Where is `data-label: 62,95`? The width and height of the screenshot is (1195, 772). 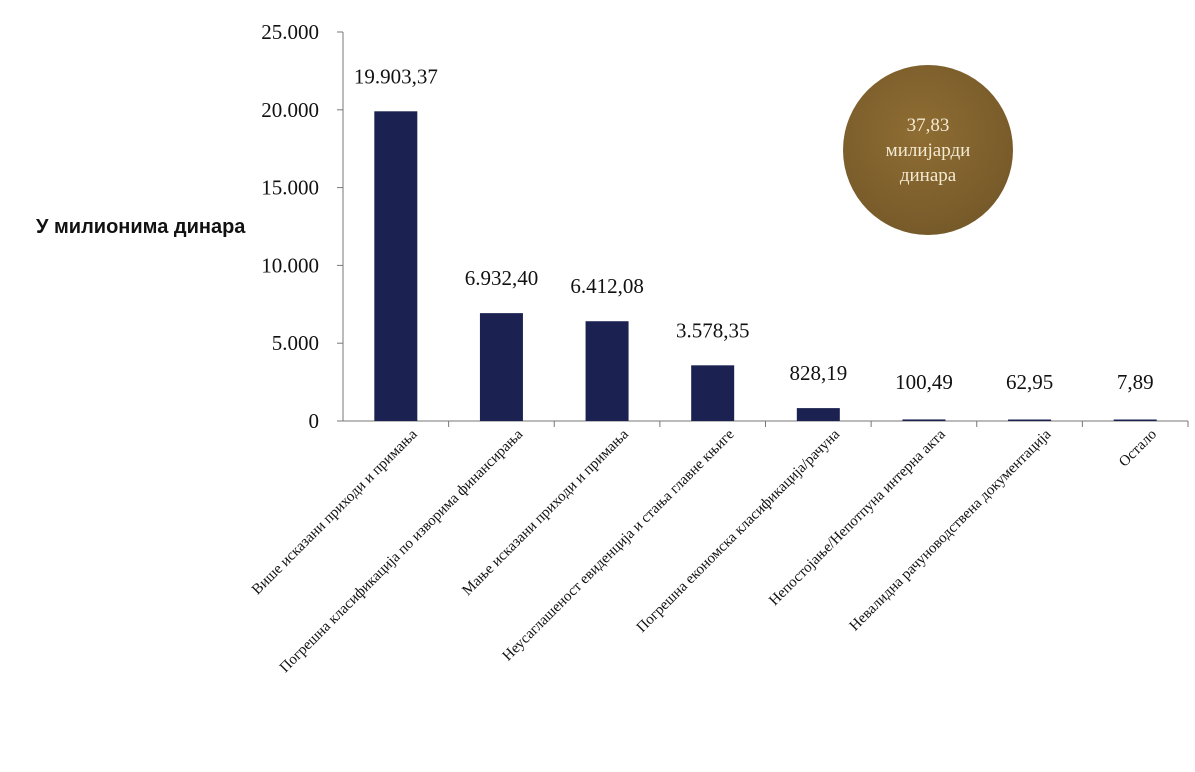
data-label: 62,95 is located at coordinates (1029, 382).